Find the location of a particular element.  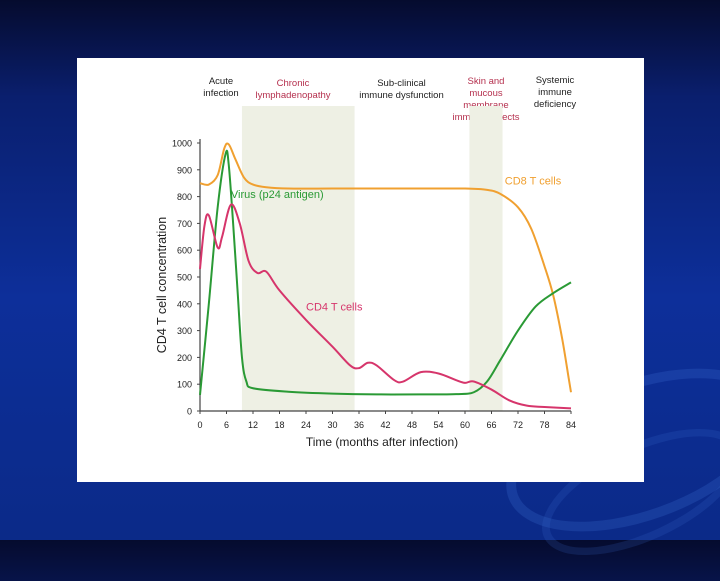

x-tick-label: 84 is located at coordinates (571, 425).